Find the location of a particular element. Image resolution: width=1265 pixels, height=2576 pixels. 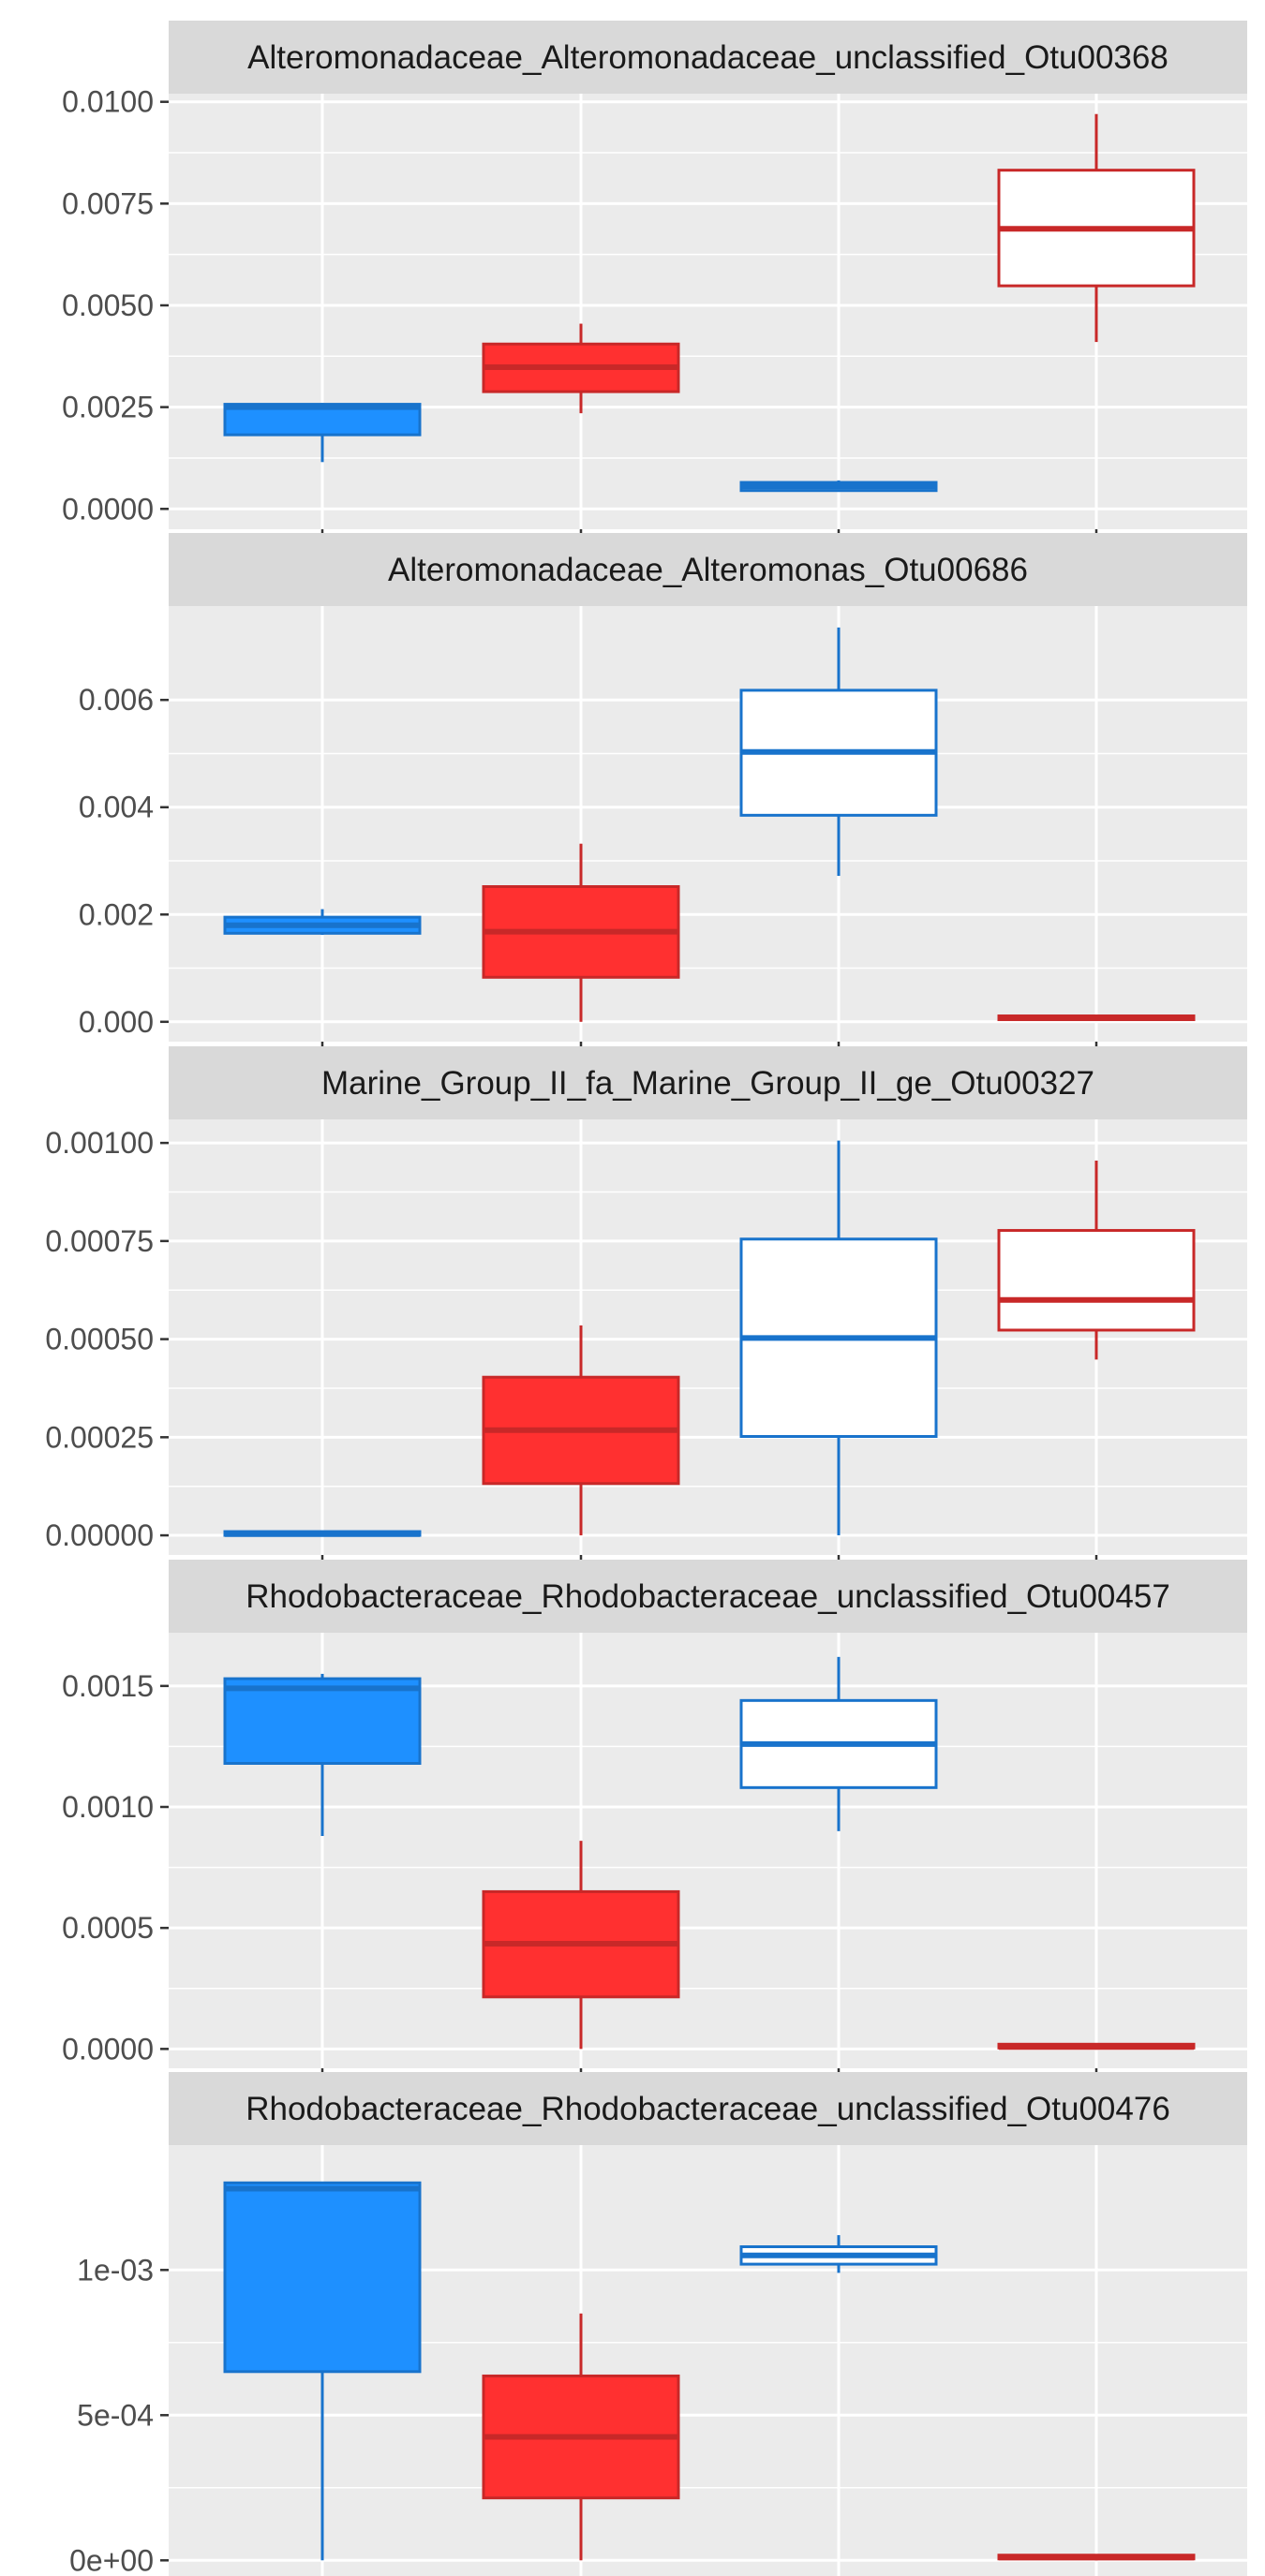

y-tick-label: 0.0005 is located at coordinates (108, 1928).